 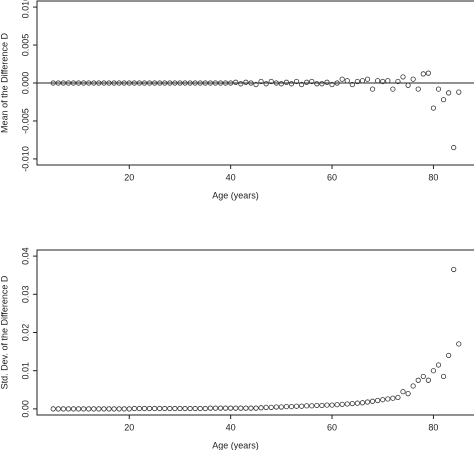 I want to click on x-tick-label: 60, so click(x=332, y=427).